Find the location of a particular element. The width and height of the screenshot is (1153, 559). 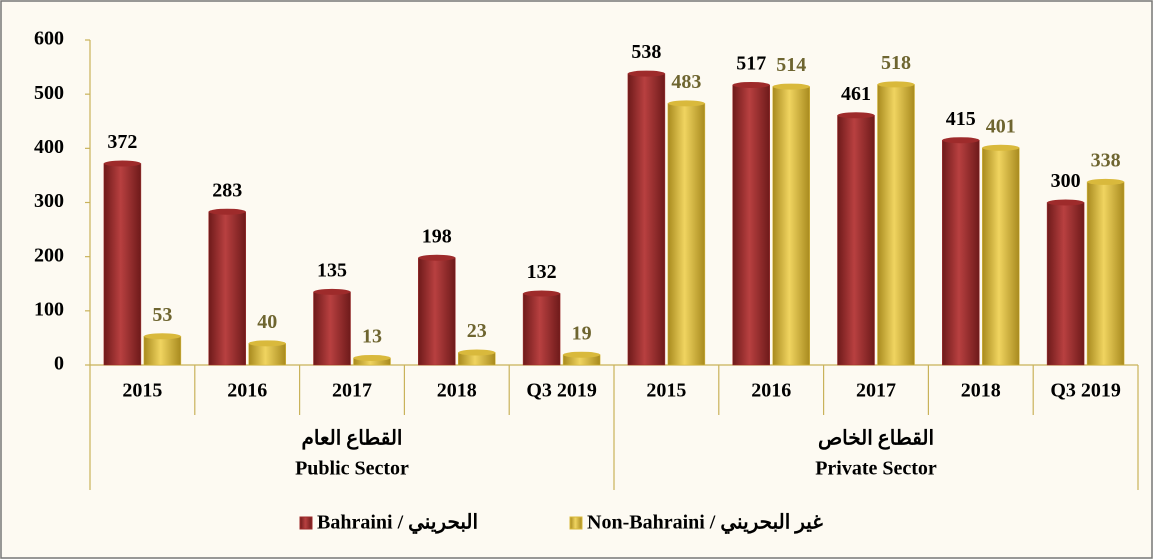

data-label: 483 is located at coordinates (686, 82).